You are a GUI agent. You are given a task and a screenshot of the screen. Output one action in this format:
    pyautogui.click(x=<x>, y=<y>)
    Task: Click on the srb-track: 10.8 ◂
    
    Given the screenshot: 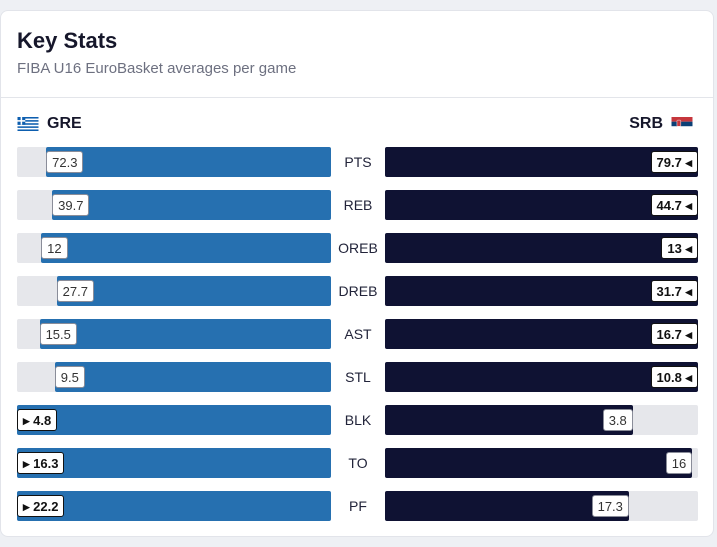 What is the action you would take?
    pyautogui.click(x=541, y=377)
    